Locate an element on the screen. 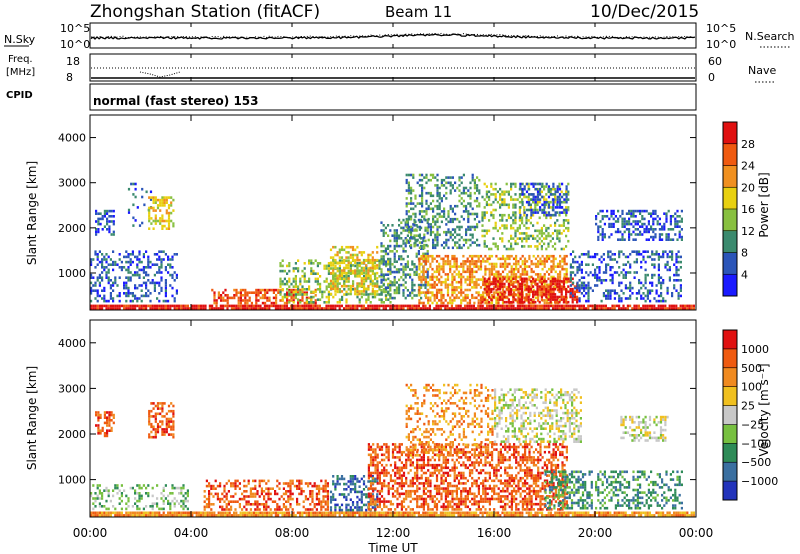  power-colorbar-segment is located at coordinates (730, 198).